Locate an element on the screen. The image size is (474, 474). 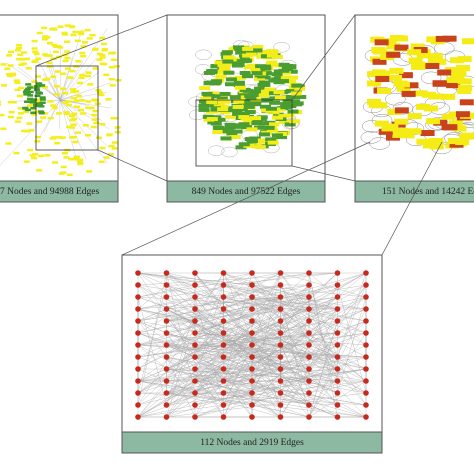
panel-frame is located at coordinates (414, 108).